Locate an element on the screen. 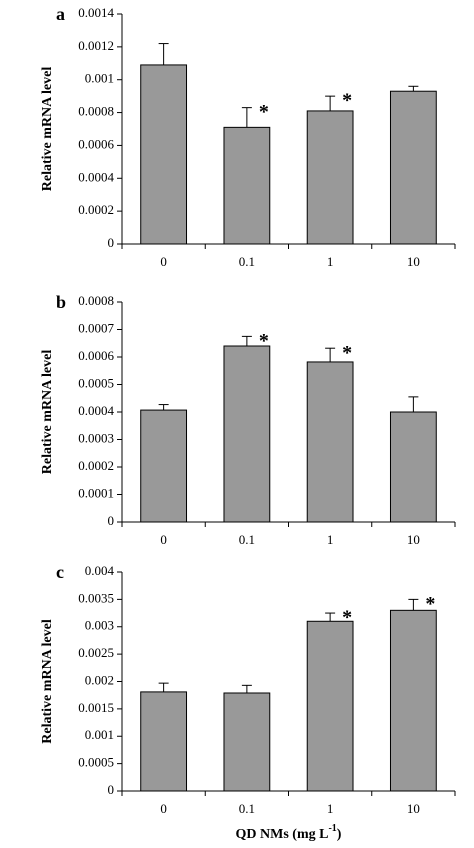 The width and height of the screenshot is (474, 848). x-axis-label: QD NMs (mg L-1) is located at coordinates (289, 832).